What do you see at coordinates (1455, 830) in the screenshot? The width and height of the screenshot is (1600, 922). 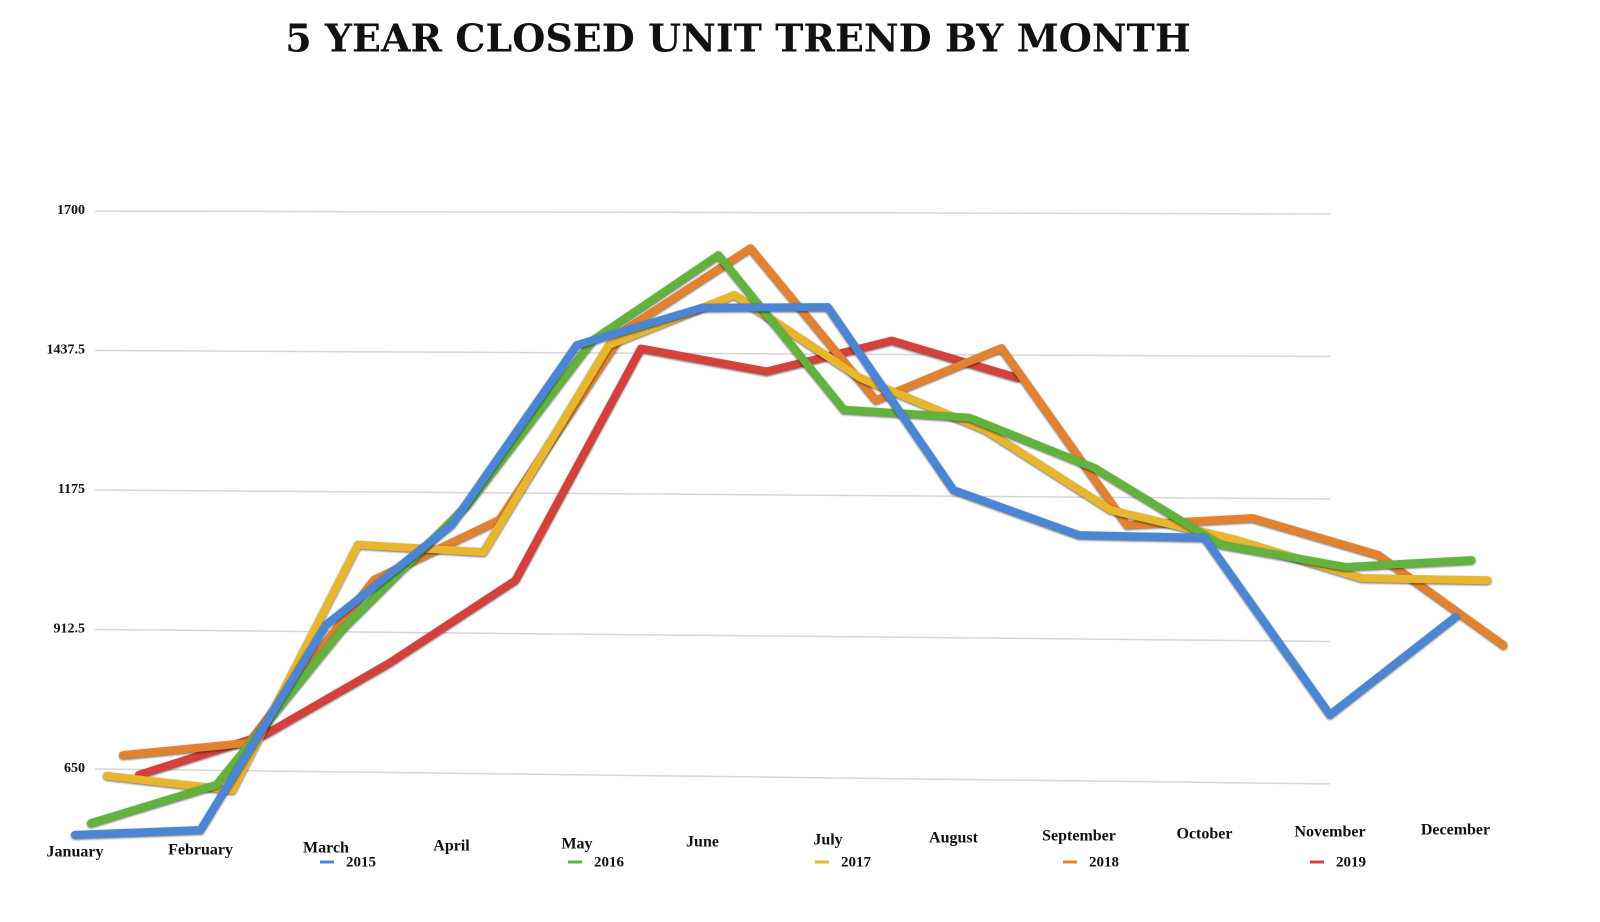 I see `x-tick-label: December` at bounding box center [1455, 830].